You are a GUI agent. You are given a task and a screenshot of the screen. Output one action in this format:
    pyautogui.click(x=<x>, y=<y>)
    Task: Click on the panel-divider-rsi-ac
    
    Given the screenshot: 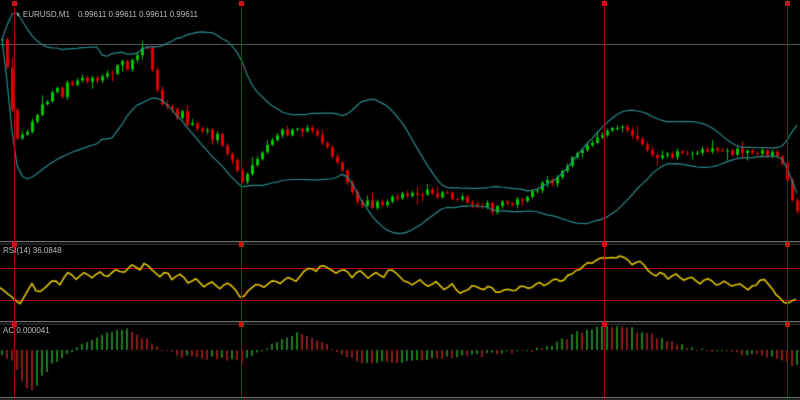 What is the action you would take?
    pyautogui.click(x=400, y=323)
    